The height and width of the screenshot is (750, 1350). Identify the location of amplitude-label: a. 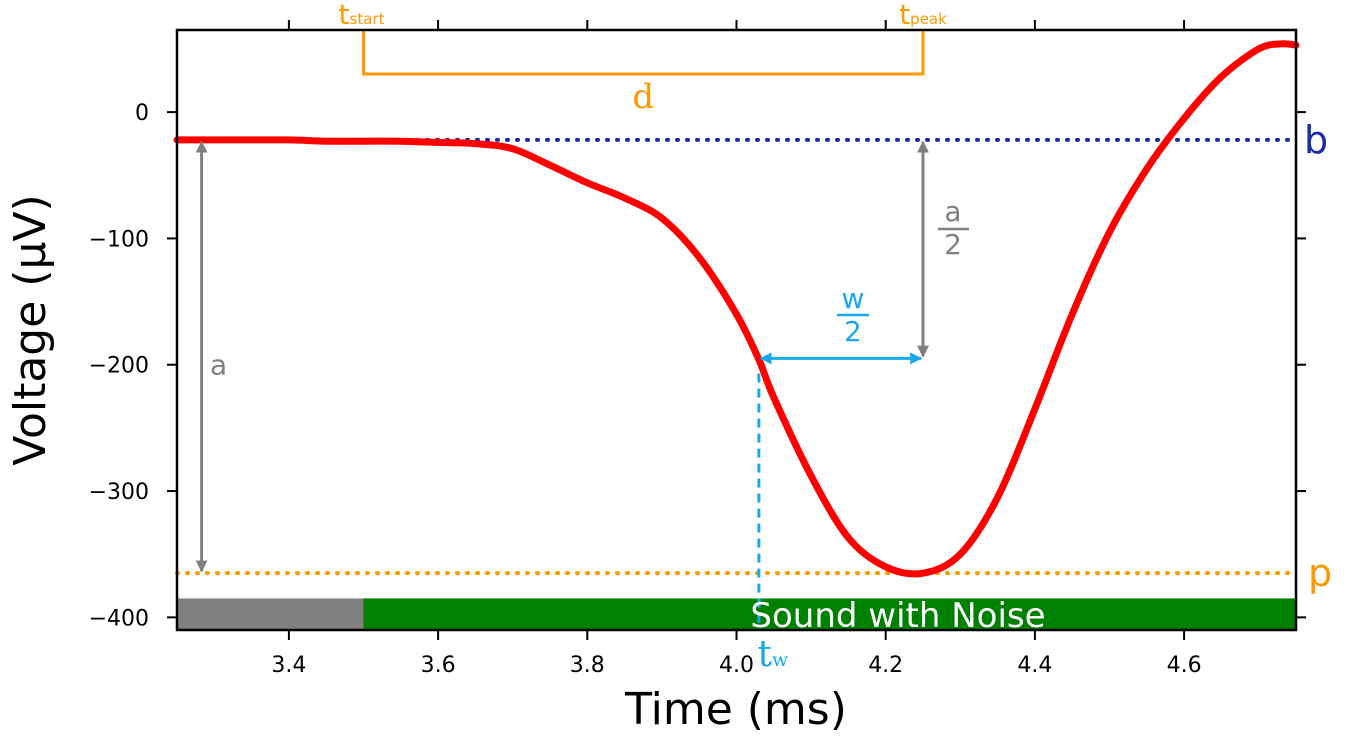
(218, 365).